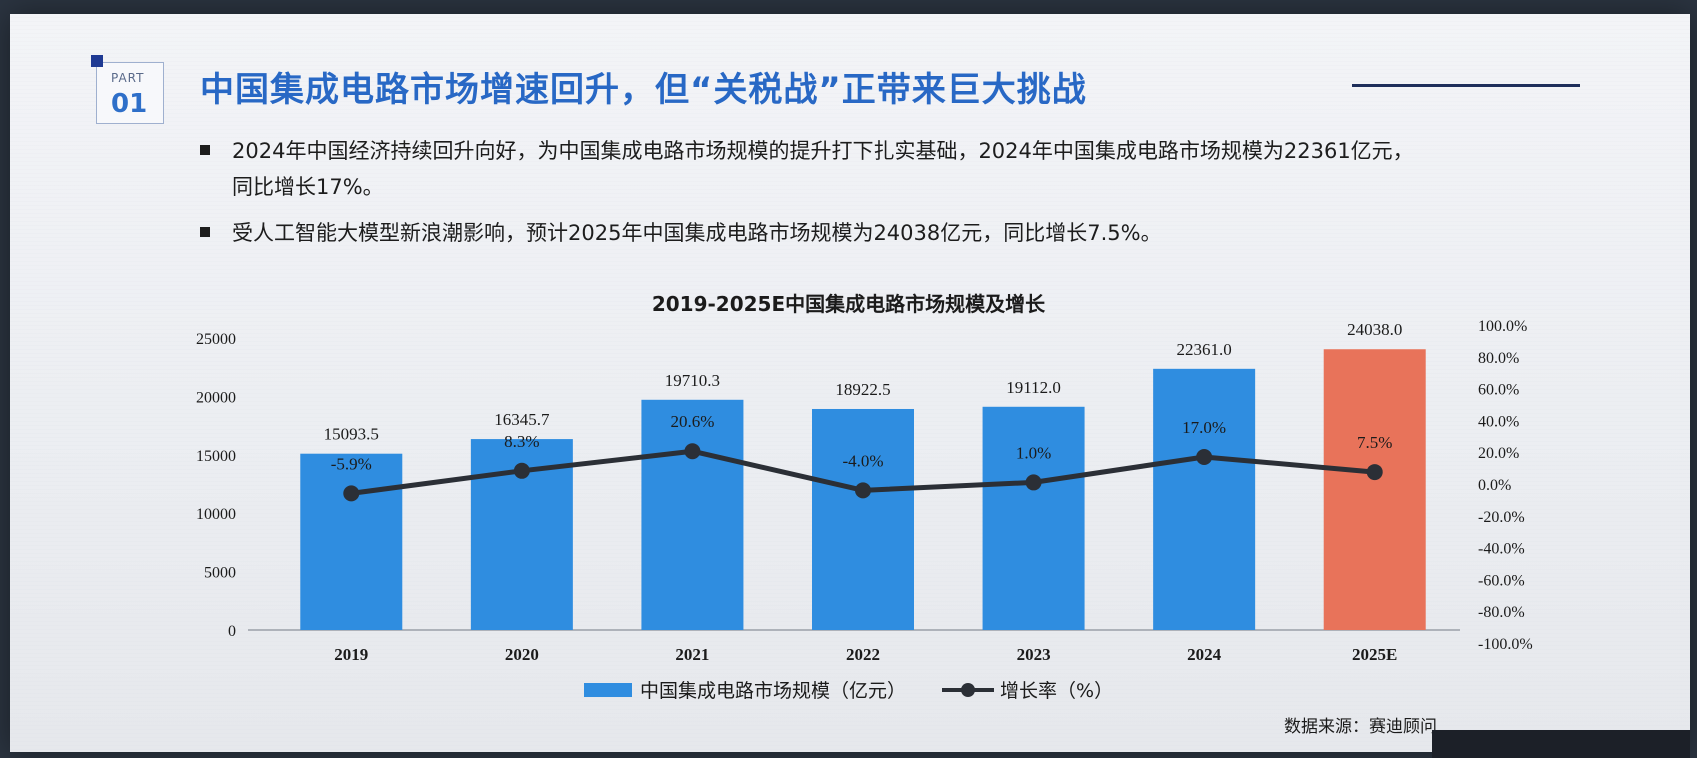  Describe the element at coordinates (1501, 549) in the screenshot. I see `right-axis-tick: -40.0%` at that location.